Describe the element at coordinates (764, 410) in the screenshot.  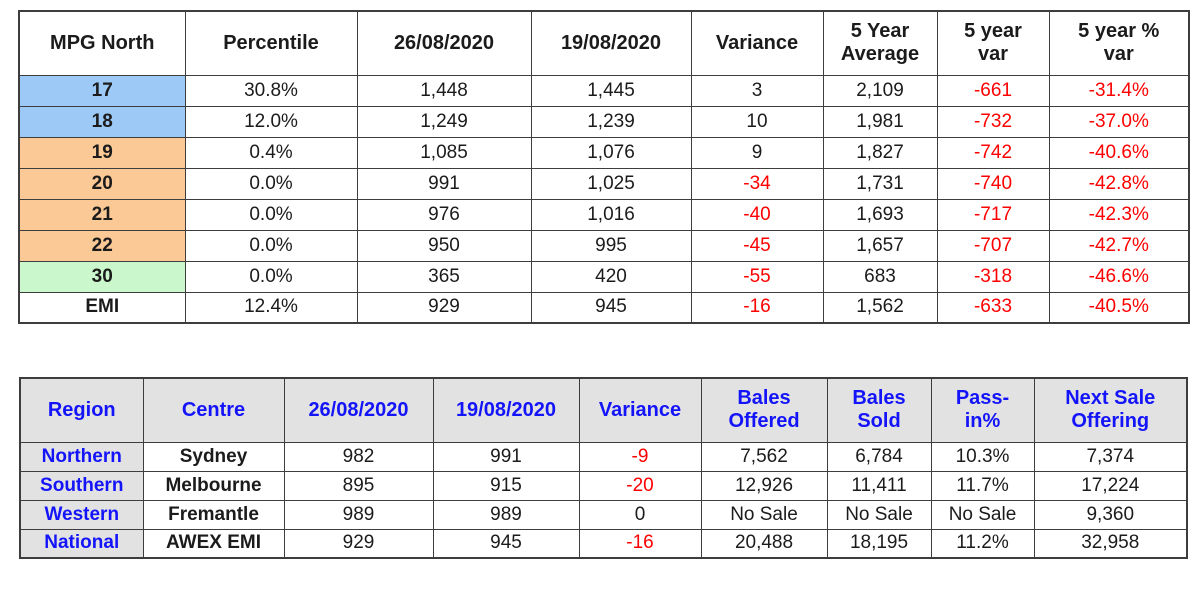
I see `column-header-bales-offered: Bales Offered` at that location.